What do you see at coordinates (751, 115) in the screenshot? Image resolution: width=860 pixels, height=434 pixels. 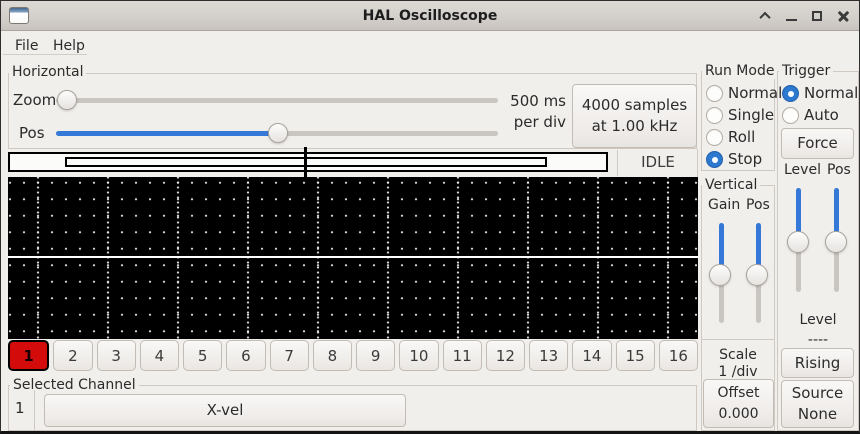 I see `run-mode-option-single: Single` at bounding box center [751, 115].